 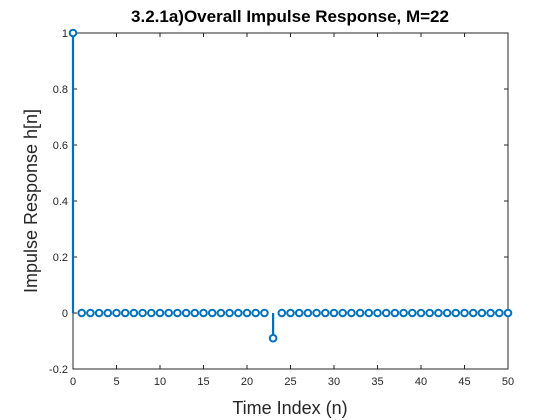 What do you see at coordinates (60, 90) in the screenshot?
I see `y-tick-label: 0.8` at bounding box center [60, 90].